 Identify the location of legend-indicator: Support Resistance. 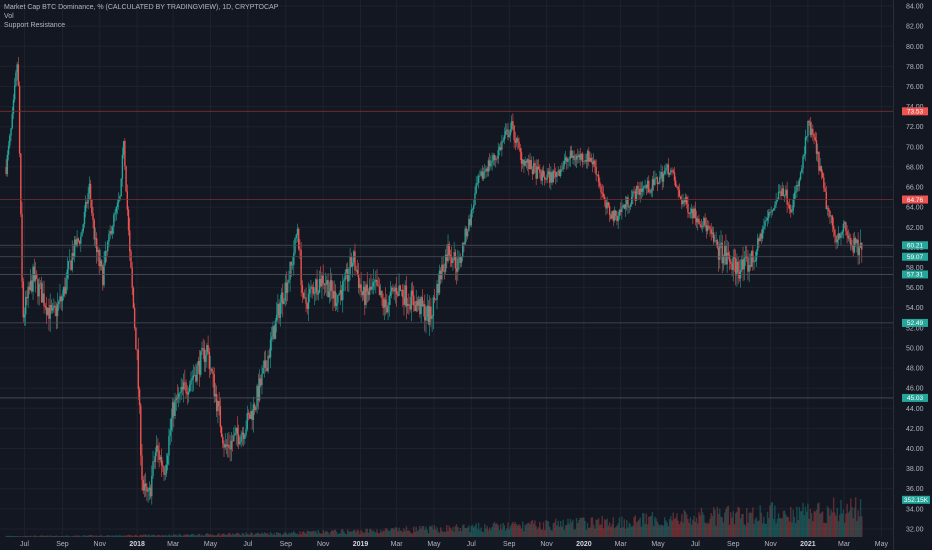
(35, 25).